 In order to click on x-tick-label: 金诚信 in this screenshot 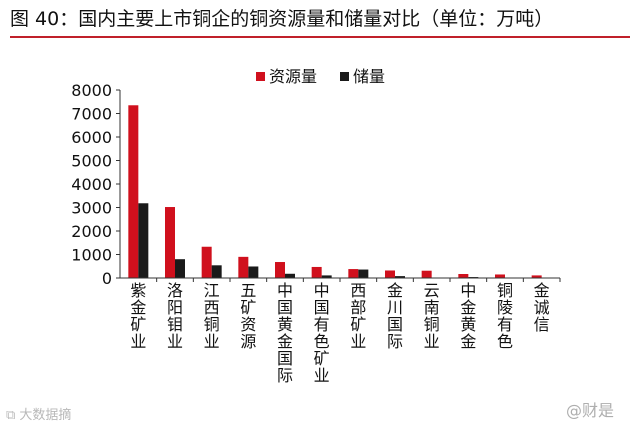, I will do `click(542, 307)`.